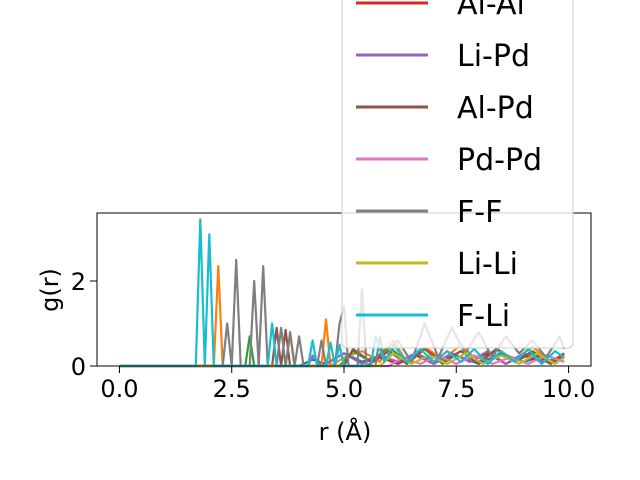  What do you see at coordinates (495, 108) in the screenshot?
I see `legend-label-al-pd: Al-Pd` at bounding box center [495, 108].